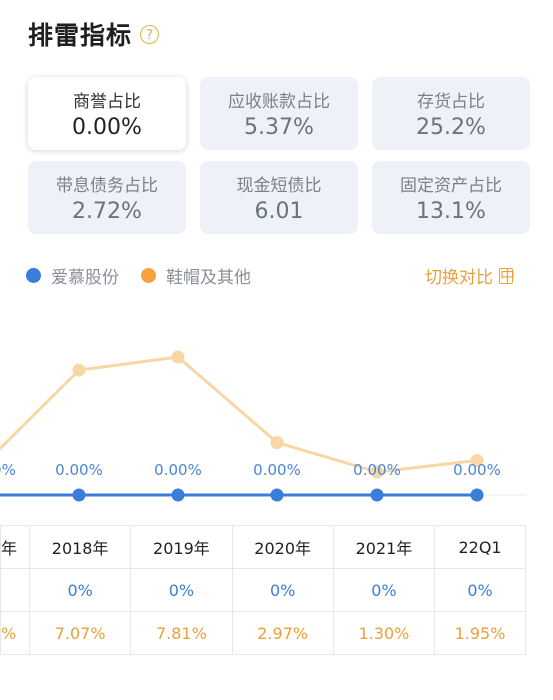 The image size is (553, 700). What do you see at coordinates (384, 547) in the screenshot?
I see `table-cell: 2021年` at bounding box center [384, 547].